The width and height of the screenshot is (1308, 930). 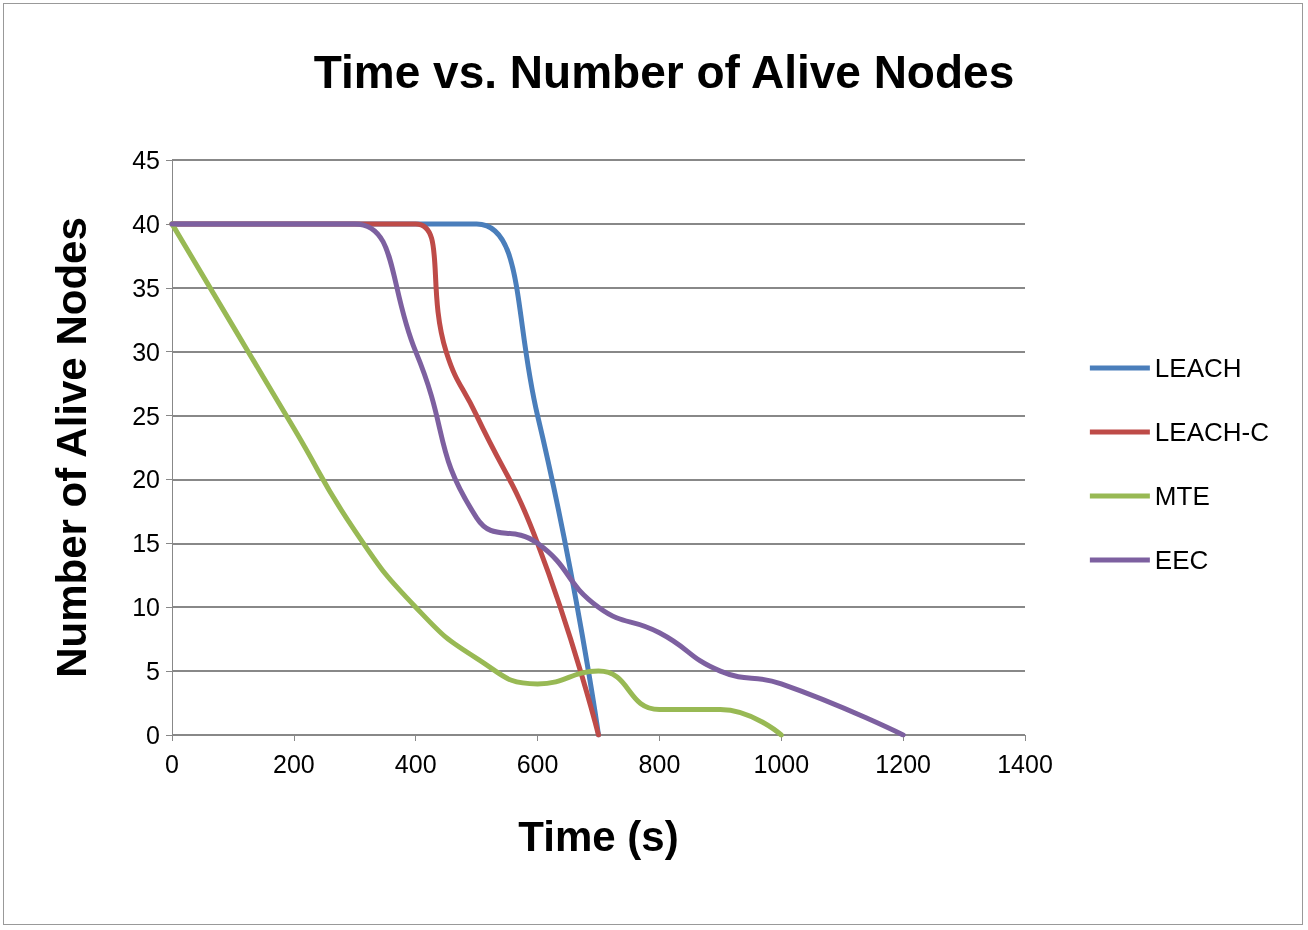 What do you see at coordinates (294, 763) in the screenshot?
I see `x-tick-label: 200` at bounding box center [294, 763].